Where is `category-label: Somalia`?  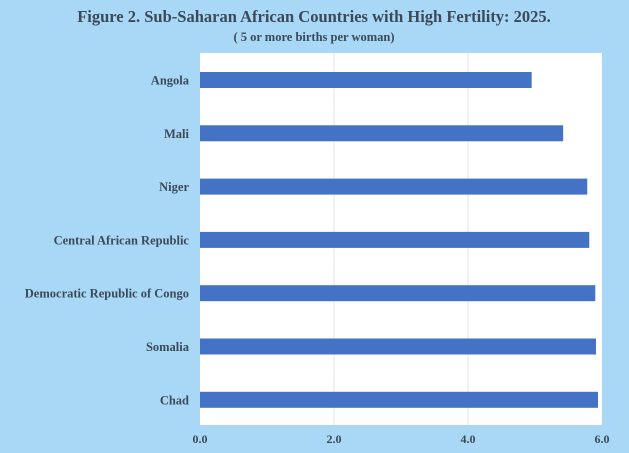 category-label: Somalia is located at coordinates (168, 347).